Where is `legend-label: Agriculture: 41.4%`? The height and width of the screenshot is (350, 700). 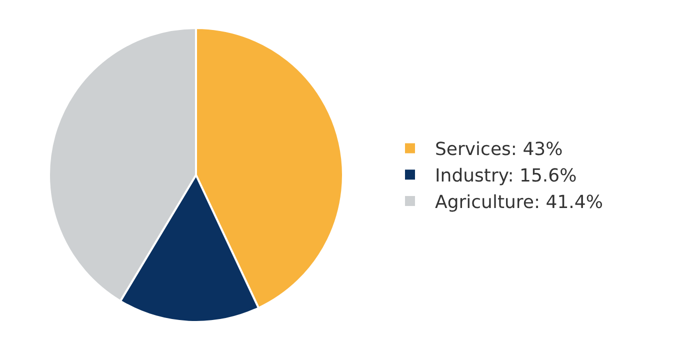 legend-label: Agriculture: 41.4% is located at coordinates (519, 203).